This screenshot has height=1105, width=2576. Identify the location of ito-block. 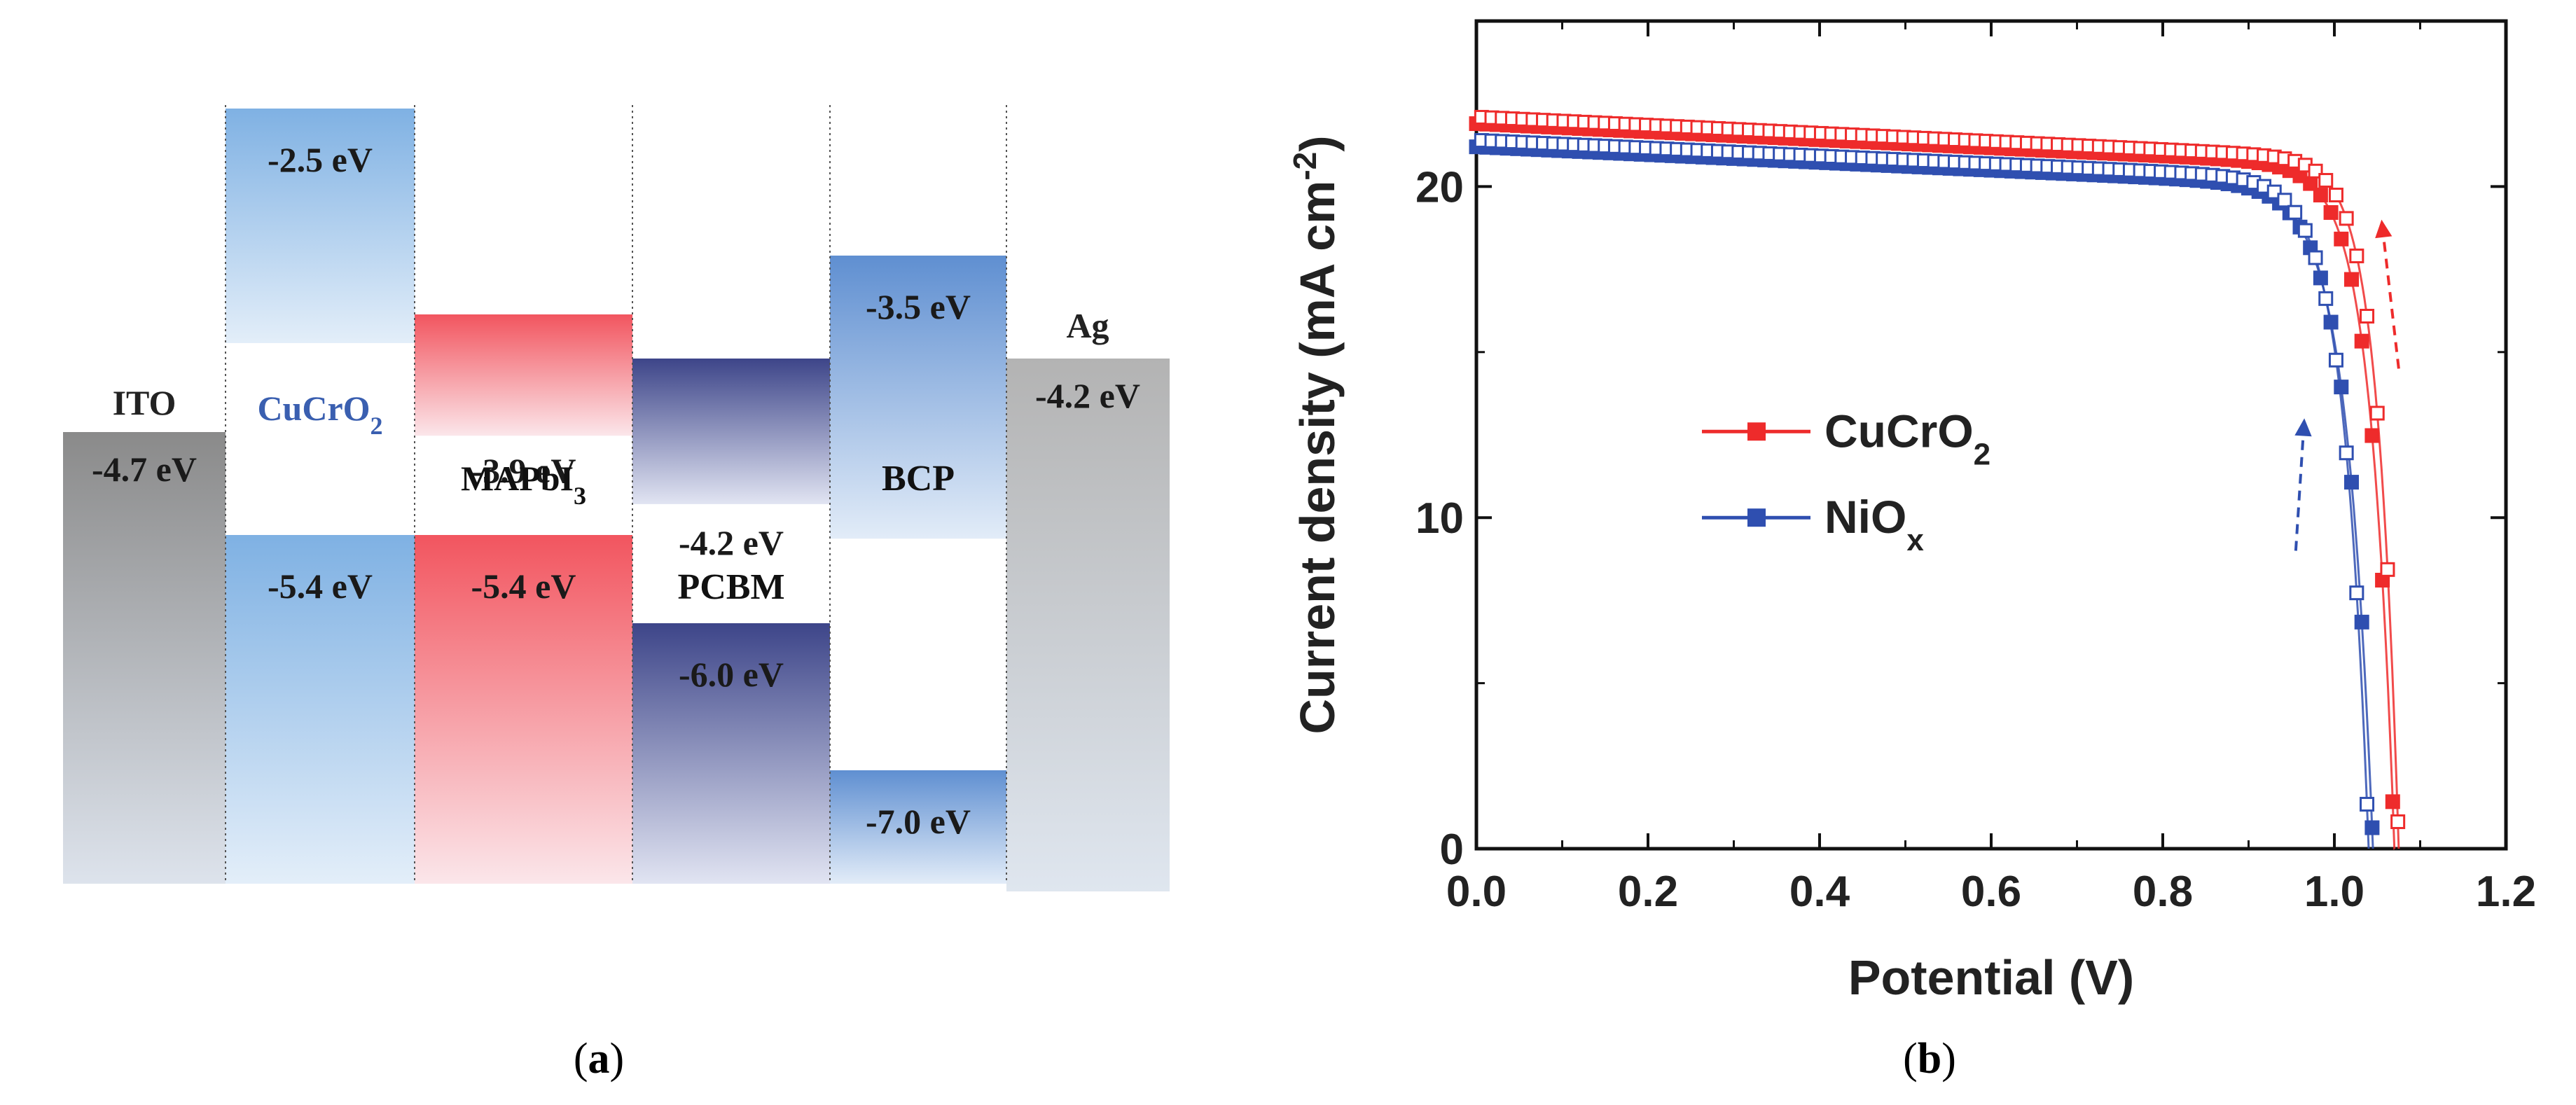
(144, 658).